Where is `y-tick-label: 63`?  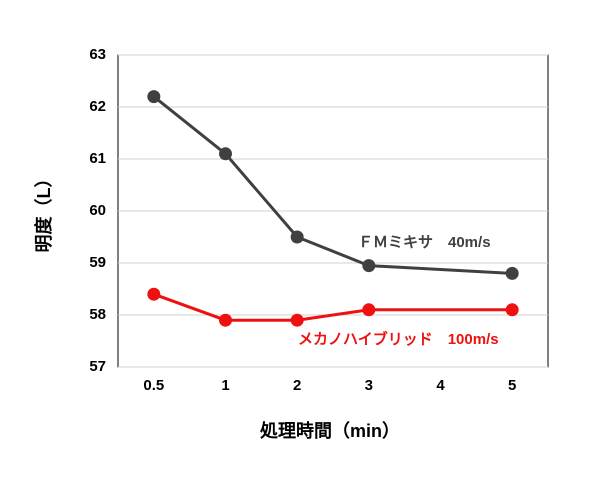 y-tick-label: 63 is located at coordinates (97, 54).